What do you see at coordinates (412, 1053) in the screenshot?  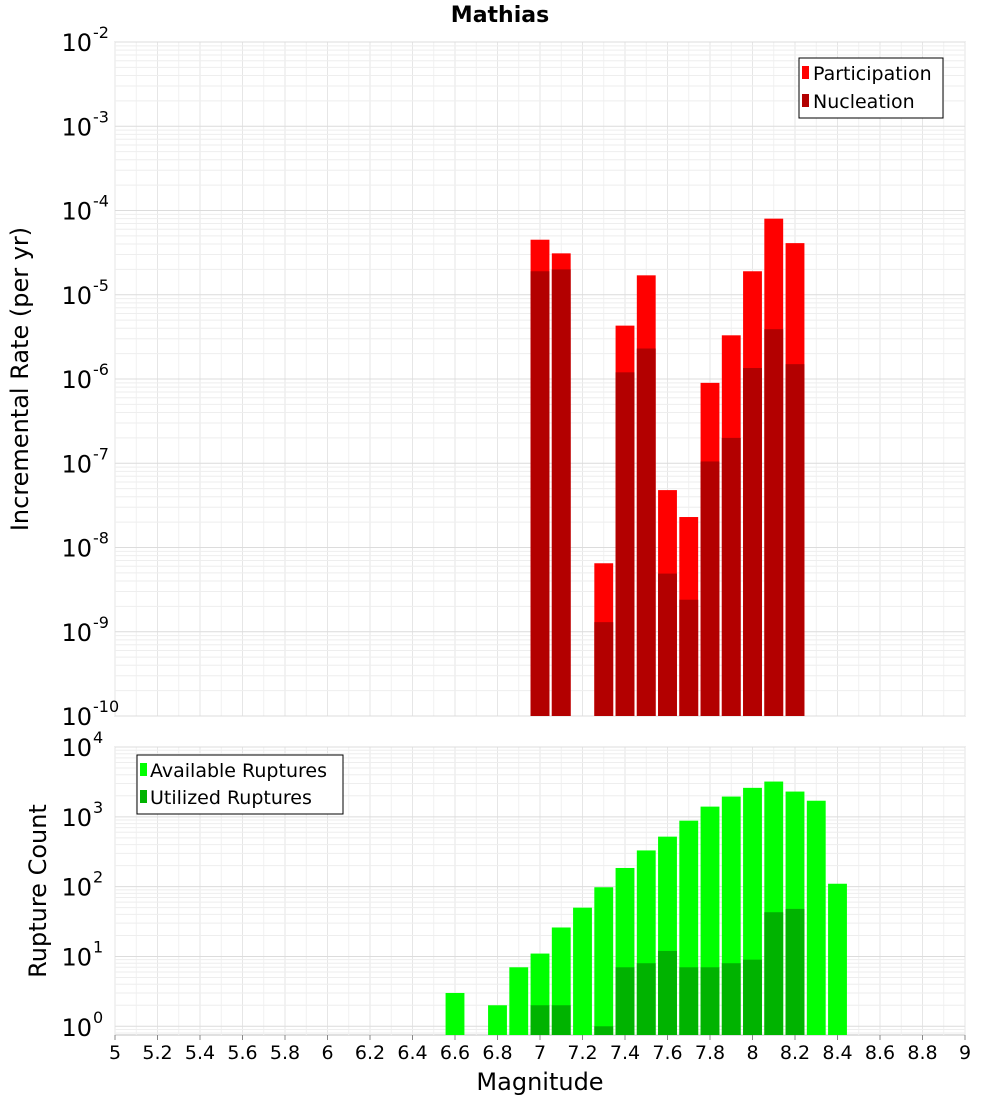 I see `x-tick-label: 6.4` at bounding box center [412, 1053].